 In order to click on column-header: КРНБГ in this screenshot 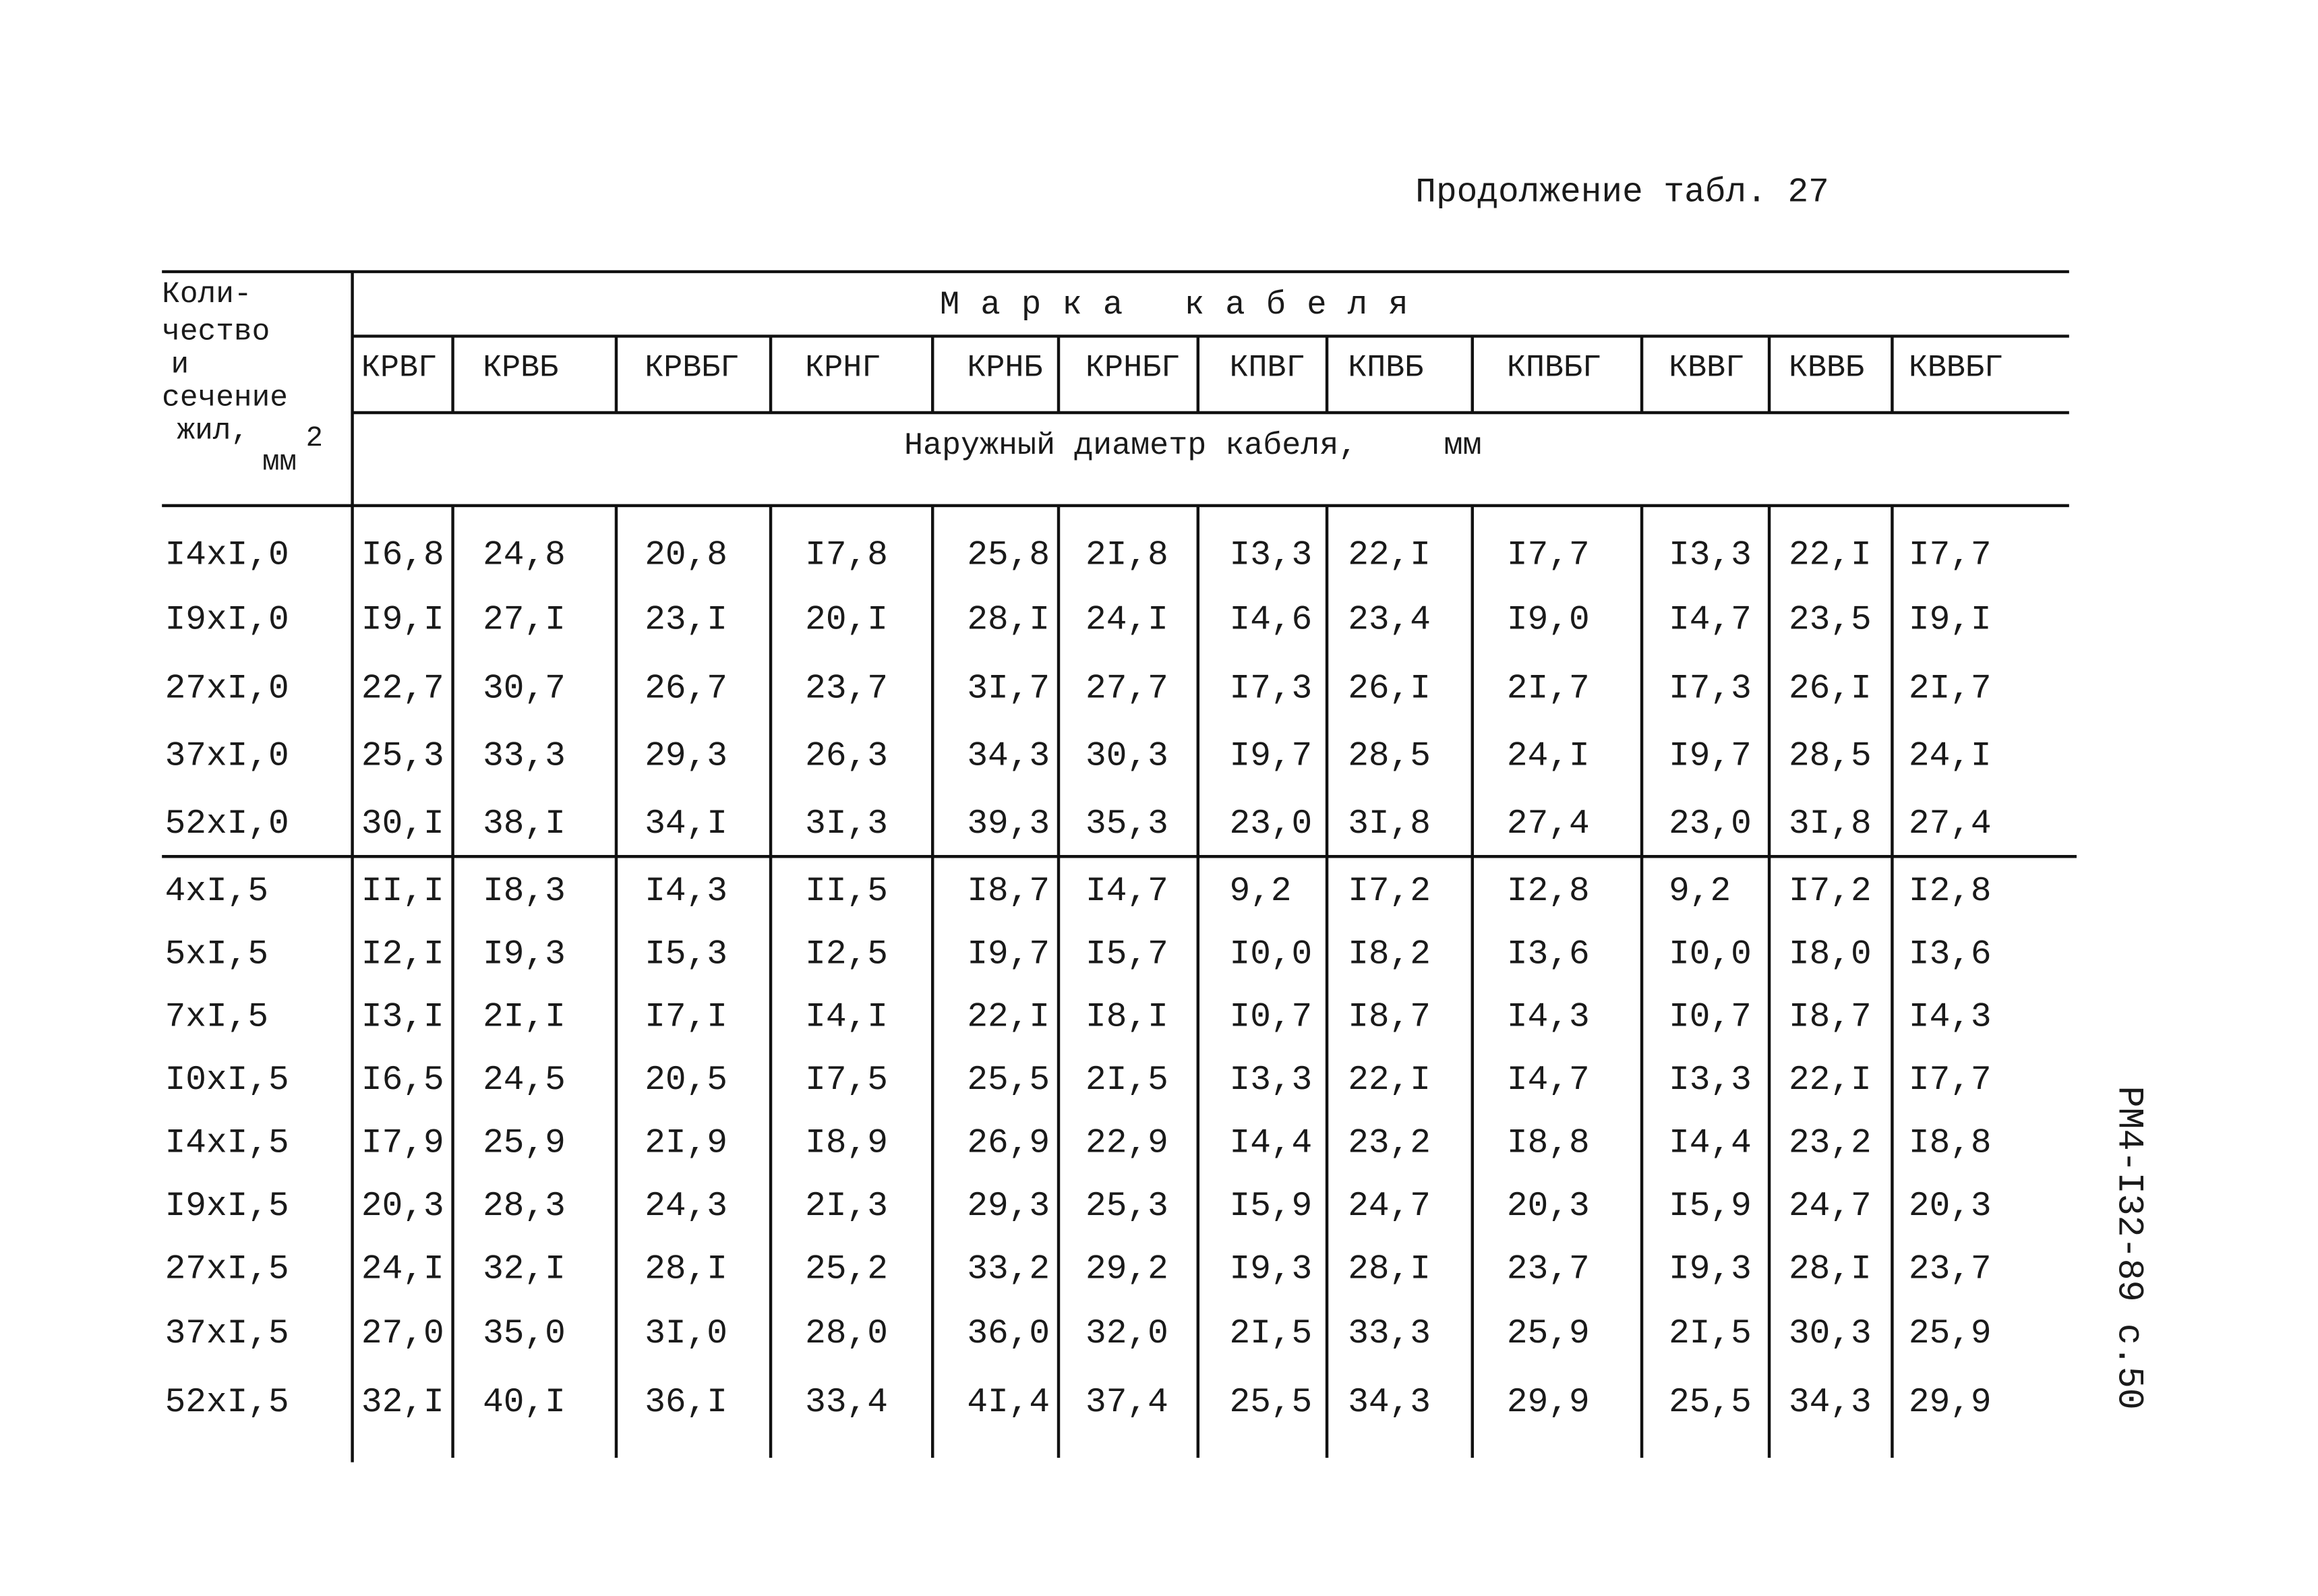, I will do `click(1133, 368)`.